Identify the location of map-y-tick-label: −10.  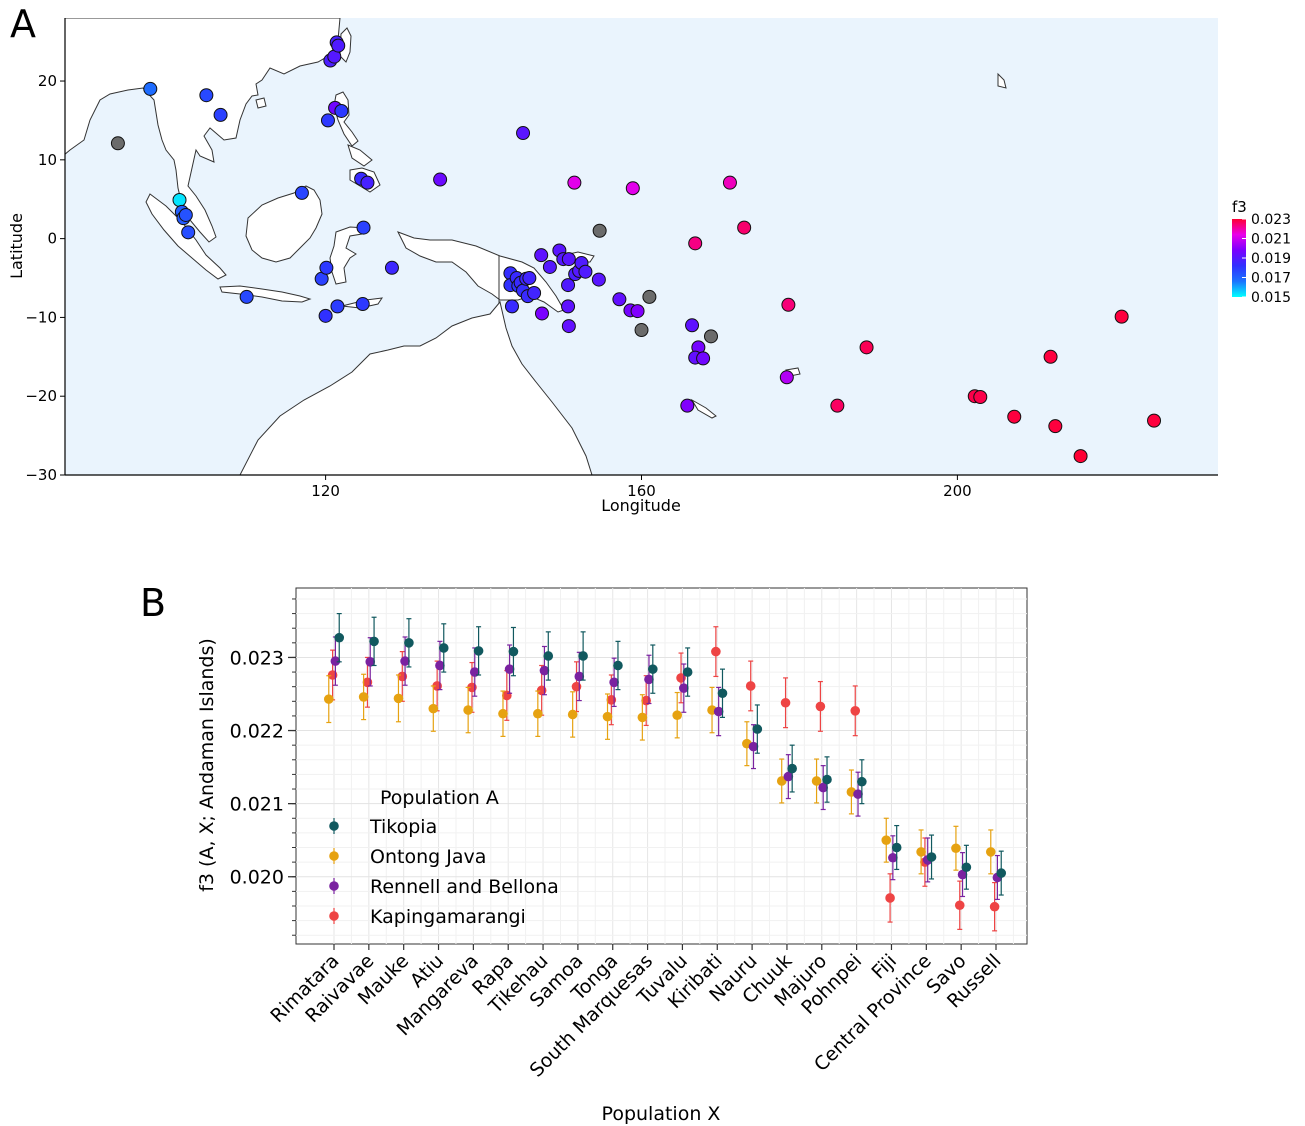
(41, 317).